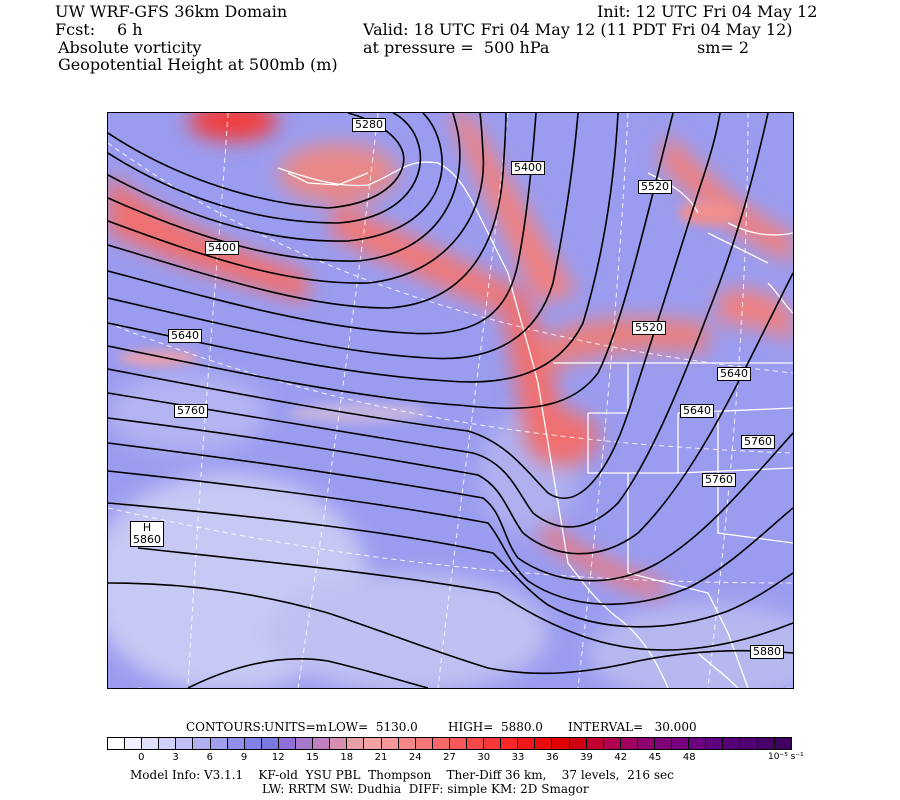 The height and width of the screenshot is (800, 900). Describe the element at coordinates (171, 11) in the screenshot. I see `domain-title: UW WRF-GFS 36km Domain` at that location.